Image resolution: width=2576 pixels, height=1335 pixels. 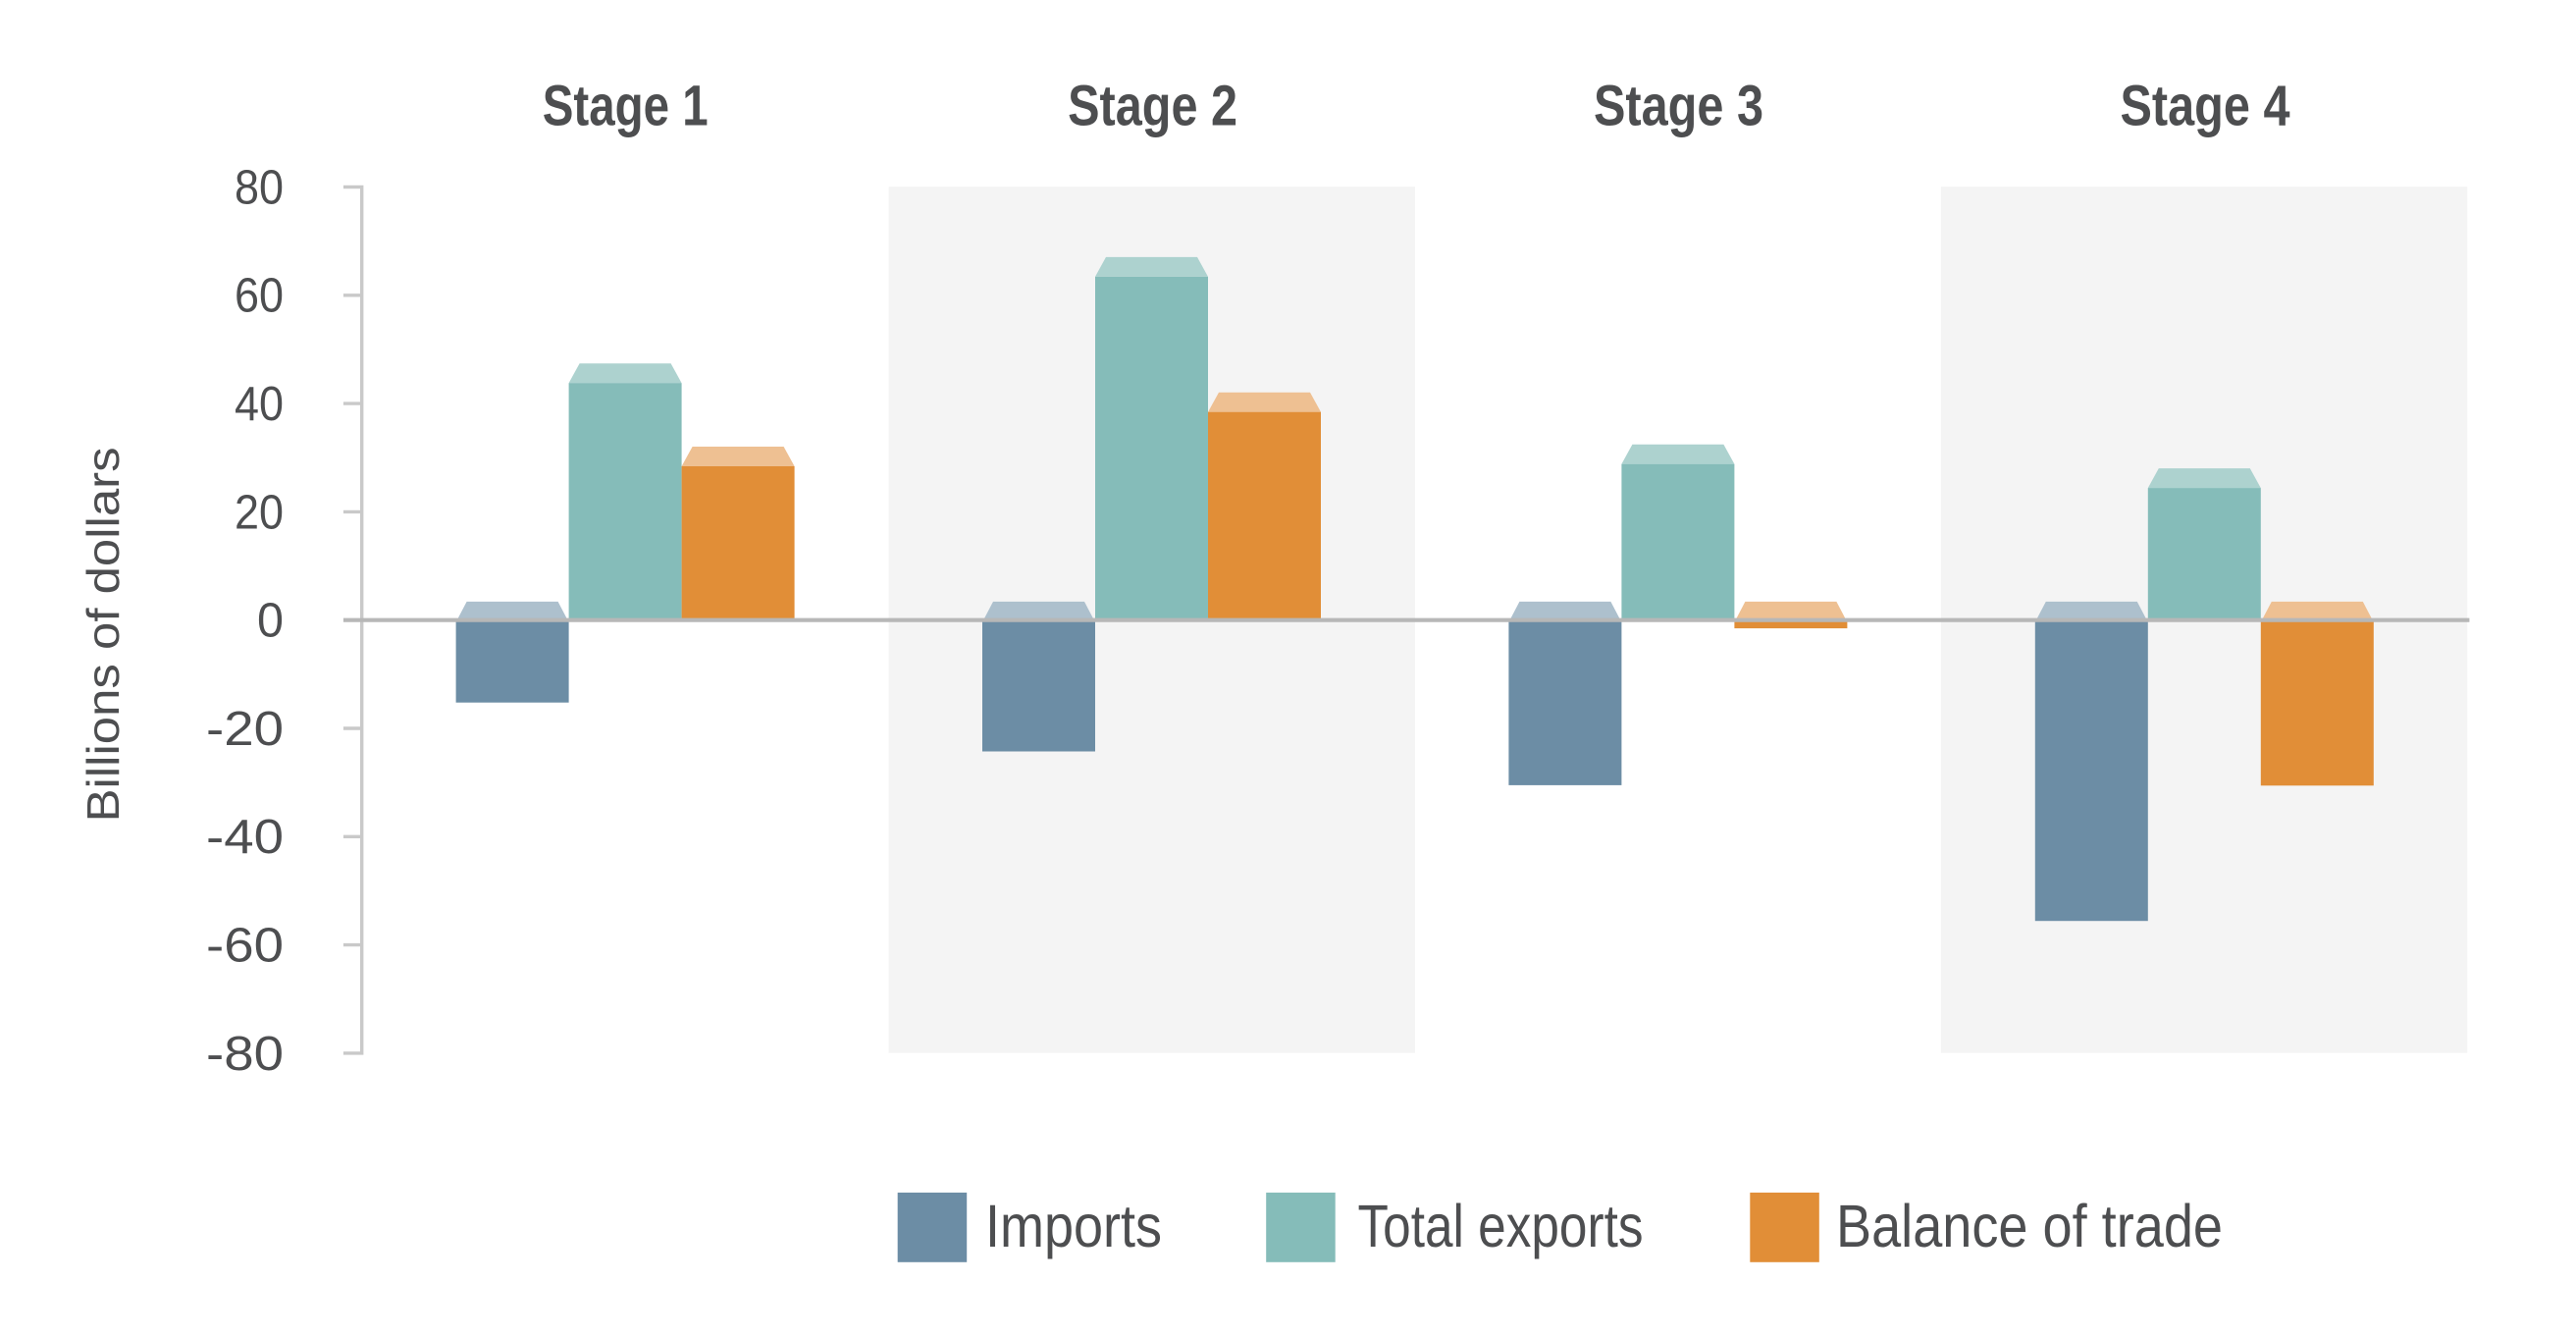 I want to click on svg-text: Stage 2, so click(x=1152, y=105).